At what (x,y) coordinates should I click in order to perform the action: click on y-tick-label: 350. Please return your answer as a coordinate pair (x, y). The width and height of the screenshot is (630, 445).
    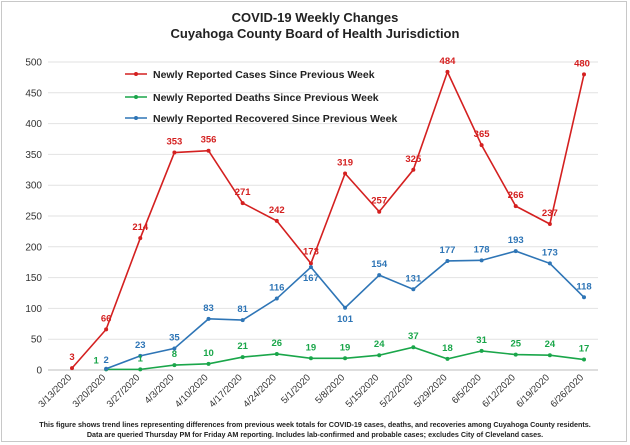
    Looking at the image, I should click on (33, 155).